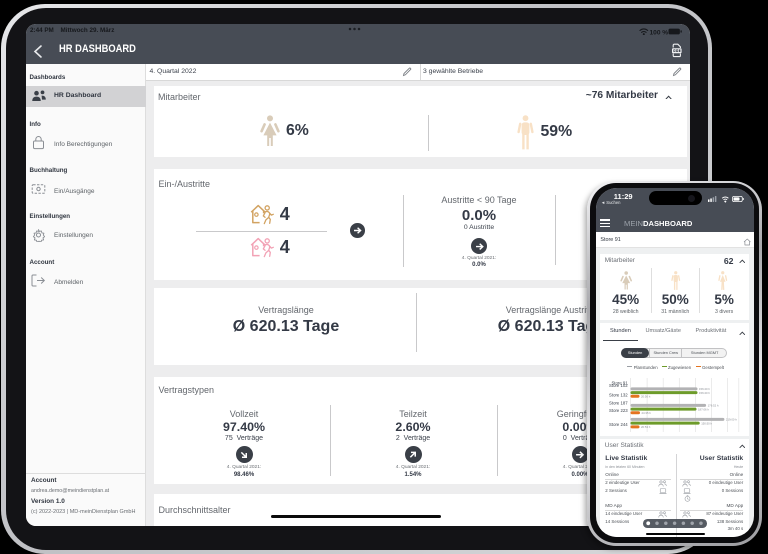 Image resolution: width=768 pixels, height=554 pixels. What do you see at coordinates (646, 397) in the screenshot?
I see `svg-text: 20:50 h` at bounding box center [646, 397].